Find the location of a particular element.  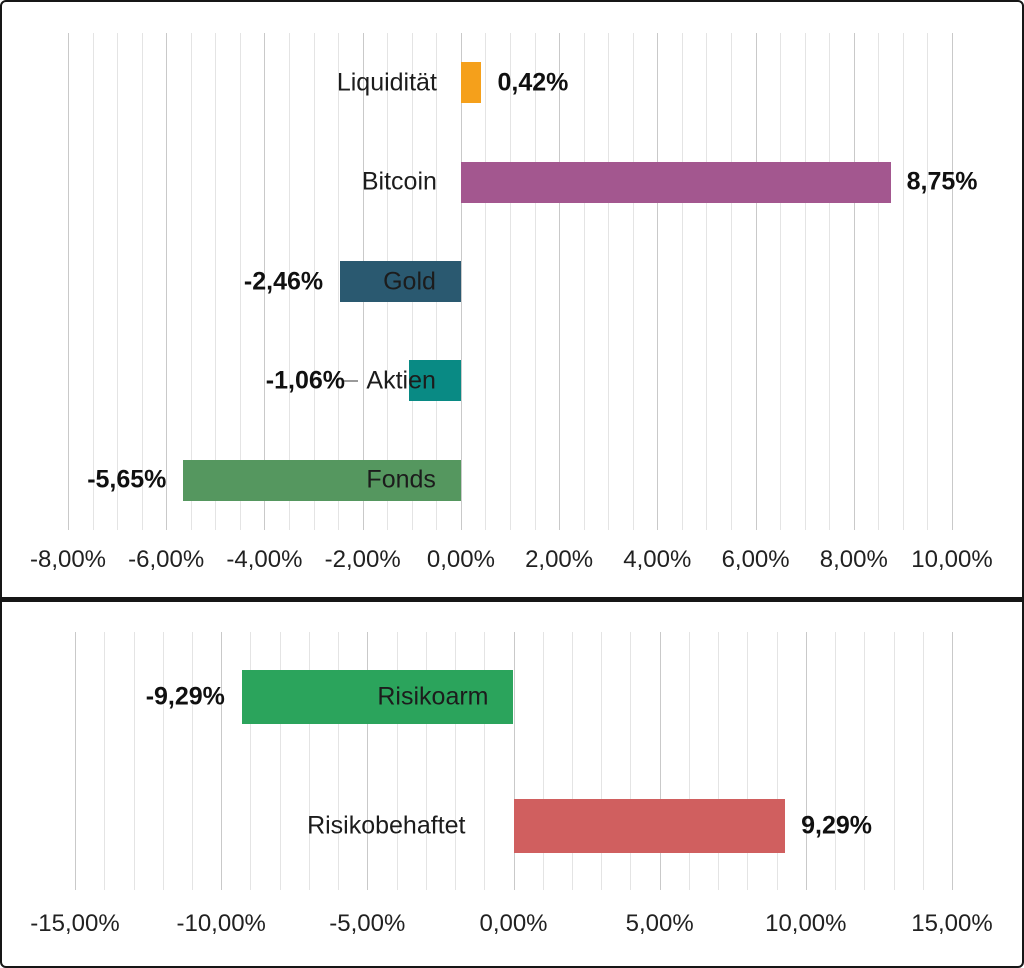

axis-tick-label: -10,00% is located at coordinates (221, 923).